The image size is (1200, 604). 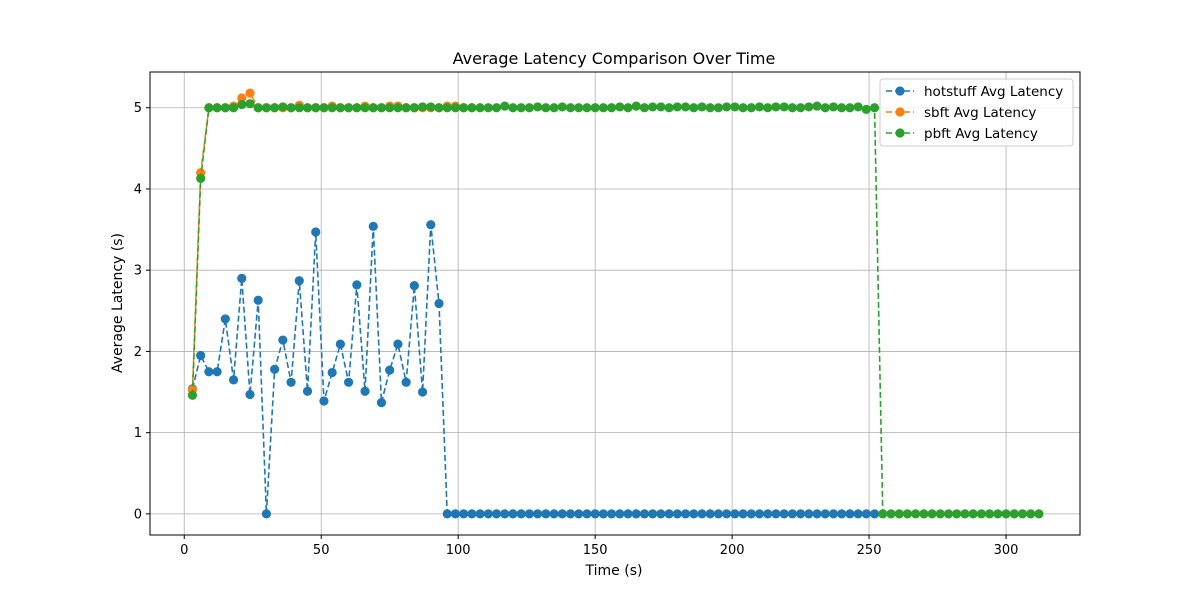 What do you see at coordinates (138, 189) in the screenshot?
I see `y-tick-label: 4` at bounding box center [138, 189].